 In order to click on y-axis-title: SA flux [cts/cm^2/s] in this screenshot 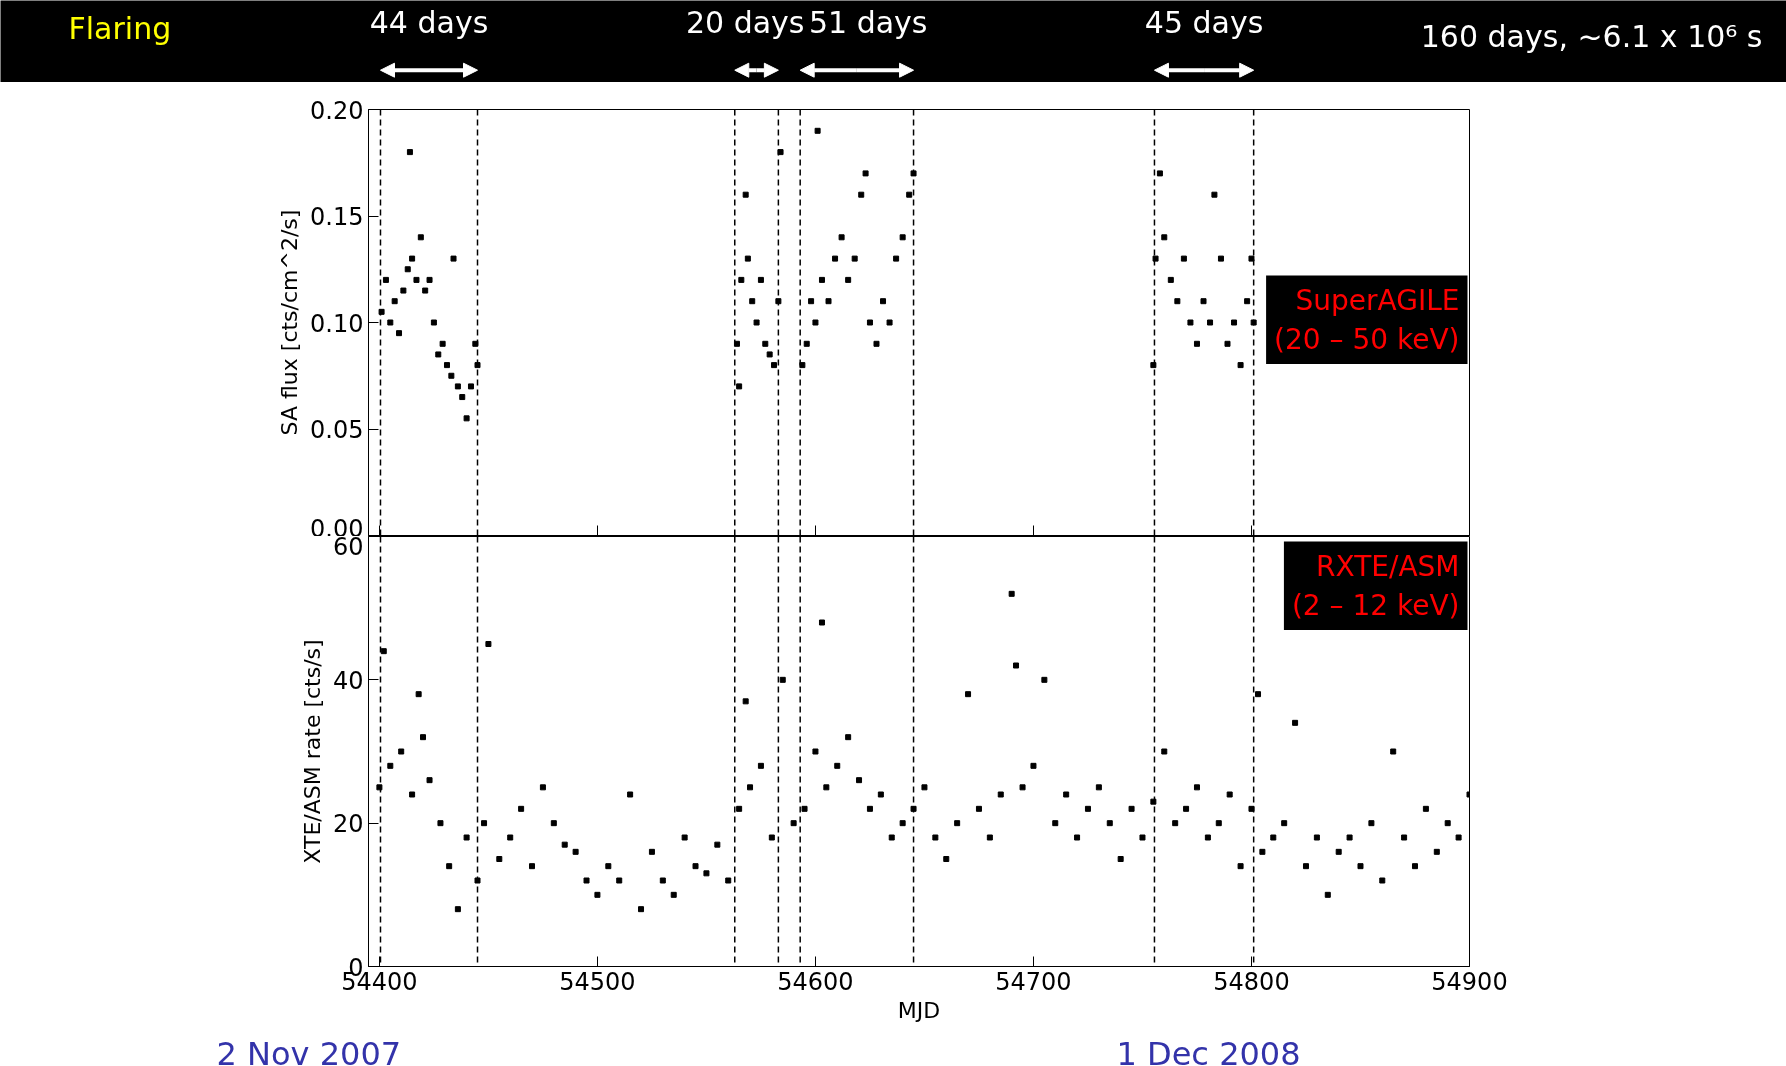, I will do `click(290, 322)`.